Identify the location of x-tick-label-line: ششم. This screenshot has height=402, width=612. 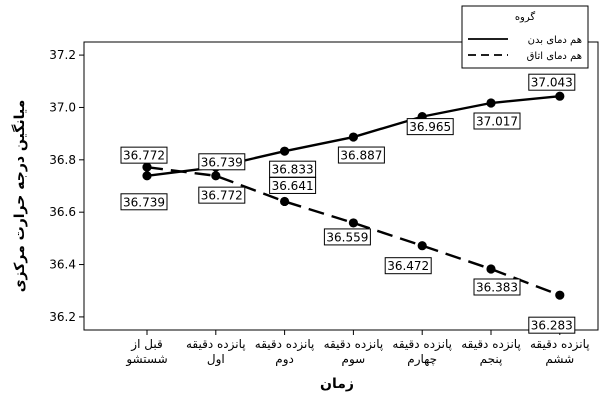
(559, 359).